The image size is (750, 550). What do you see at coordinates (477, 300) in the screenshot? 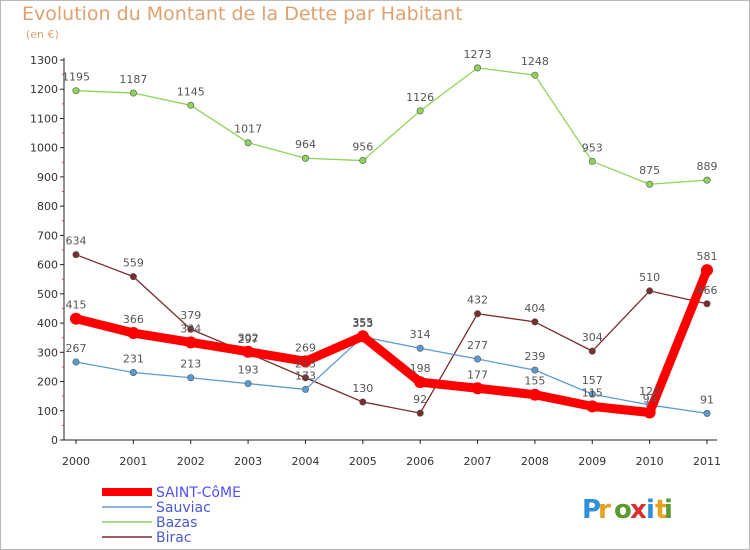
I see `data-label: 432` at bounding box center [477, 300].